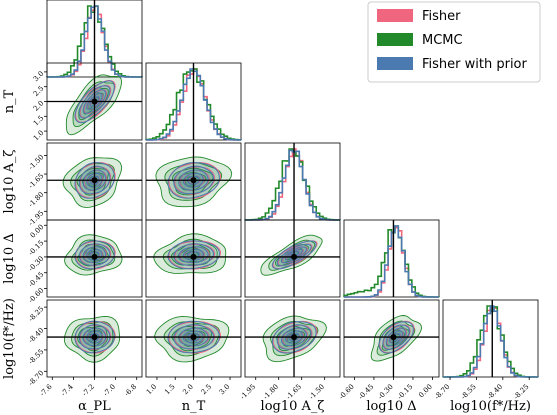  I want to click on histogram-panel-Delta, so click(391, 258).